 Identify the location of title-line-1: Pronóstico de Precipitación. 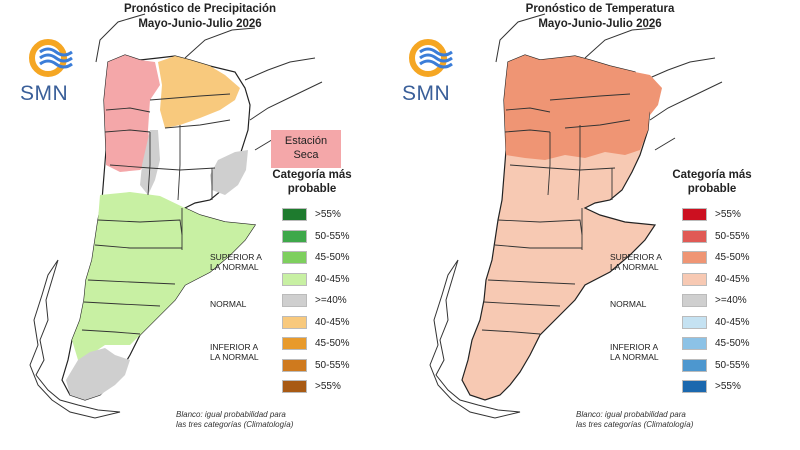
(200, 9).